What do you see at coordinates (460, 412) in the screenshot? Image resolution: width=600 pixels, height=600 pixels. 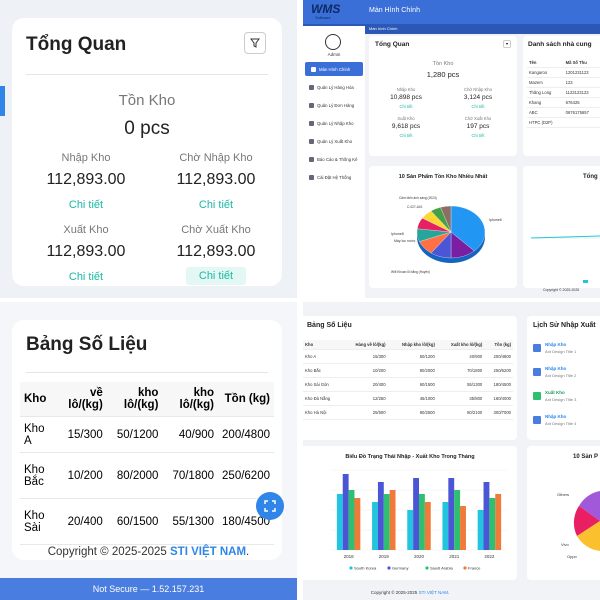 I see `cell: 80/2100` at bounding box center [460, 412].